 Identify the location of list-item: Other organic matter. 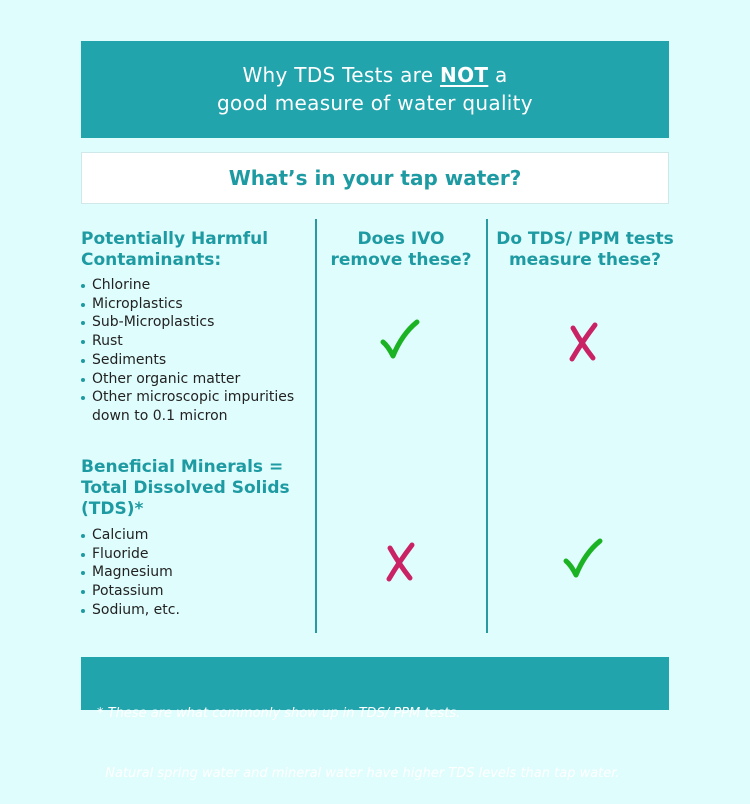
(187, 379).